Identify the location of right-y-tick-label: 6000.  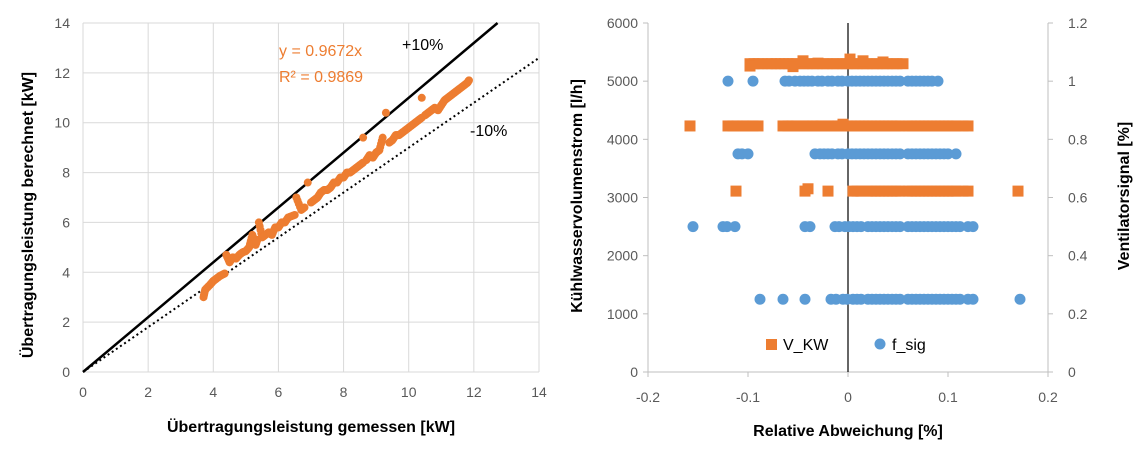
(622, 23).